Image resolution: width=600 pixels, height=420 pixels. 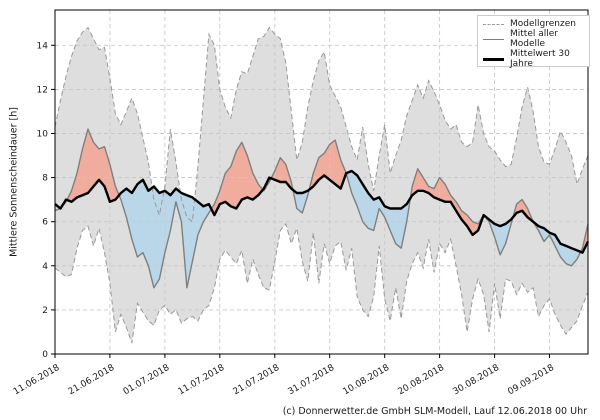 What do you see at coordinates (45, 355) in the screenshot?
I see `y-tick-label: 0` at bounding box center [45, 355].